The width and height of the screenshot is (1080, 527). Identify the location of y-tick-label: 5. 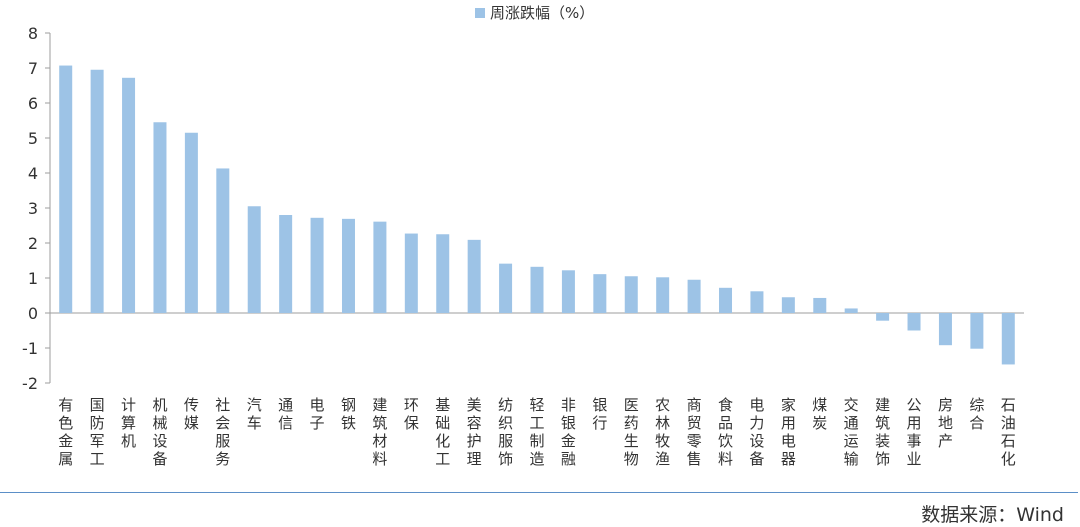
(33, 138).